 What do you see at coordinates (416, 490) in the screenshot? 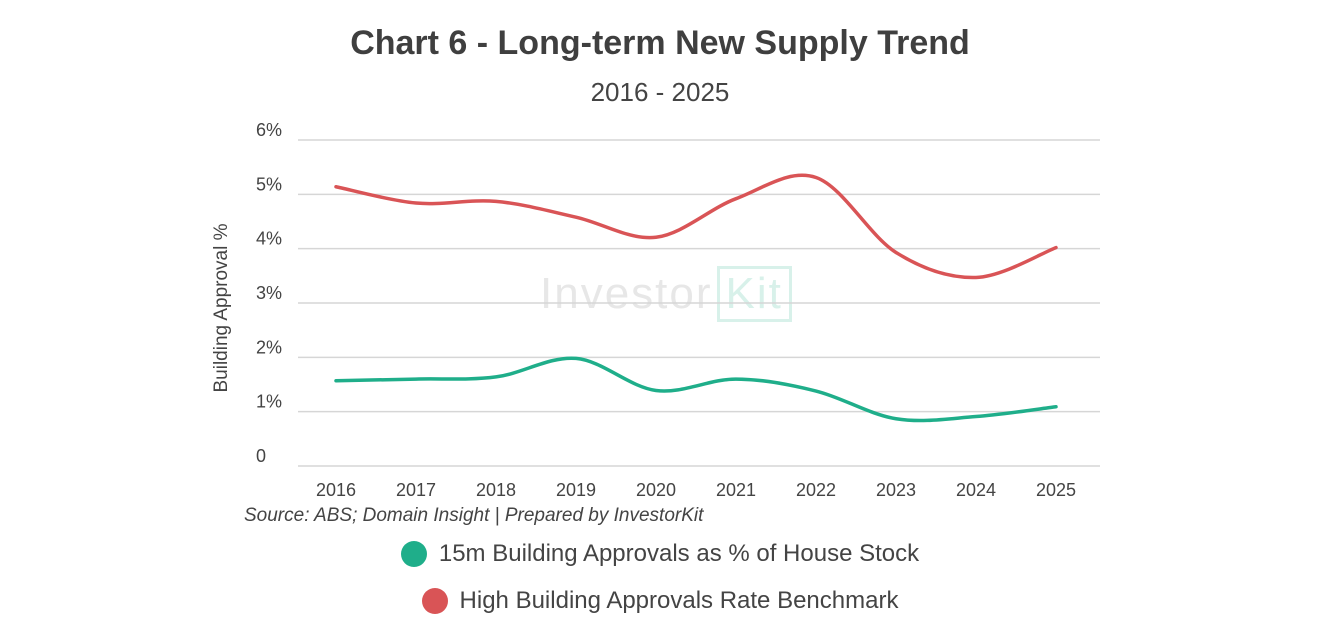
I see `x-tick-label: 2017` at bounding box center [416, 490].